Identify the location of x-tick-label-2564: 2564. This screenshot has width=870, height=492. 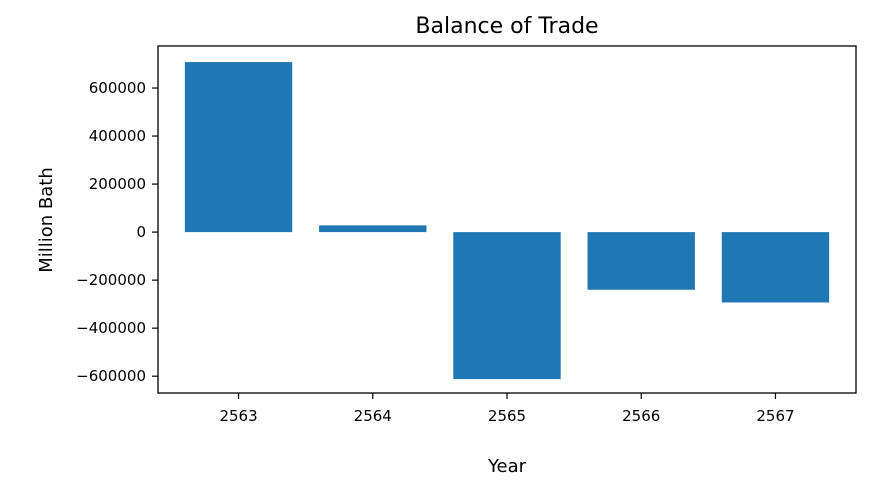
(373, 416).